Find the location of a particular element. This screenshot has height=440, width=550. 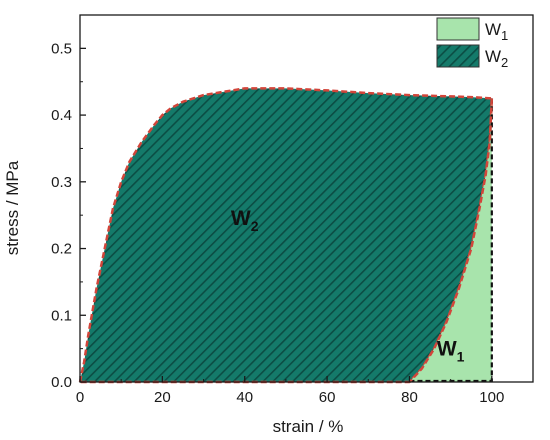

w1-region is located at coordinates (450, 240).